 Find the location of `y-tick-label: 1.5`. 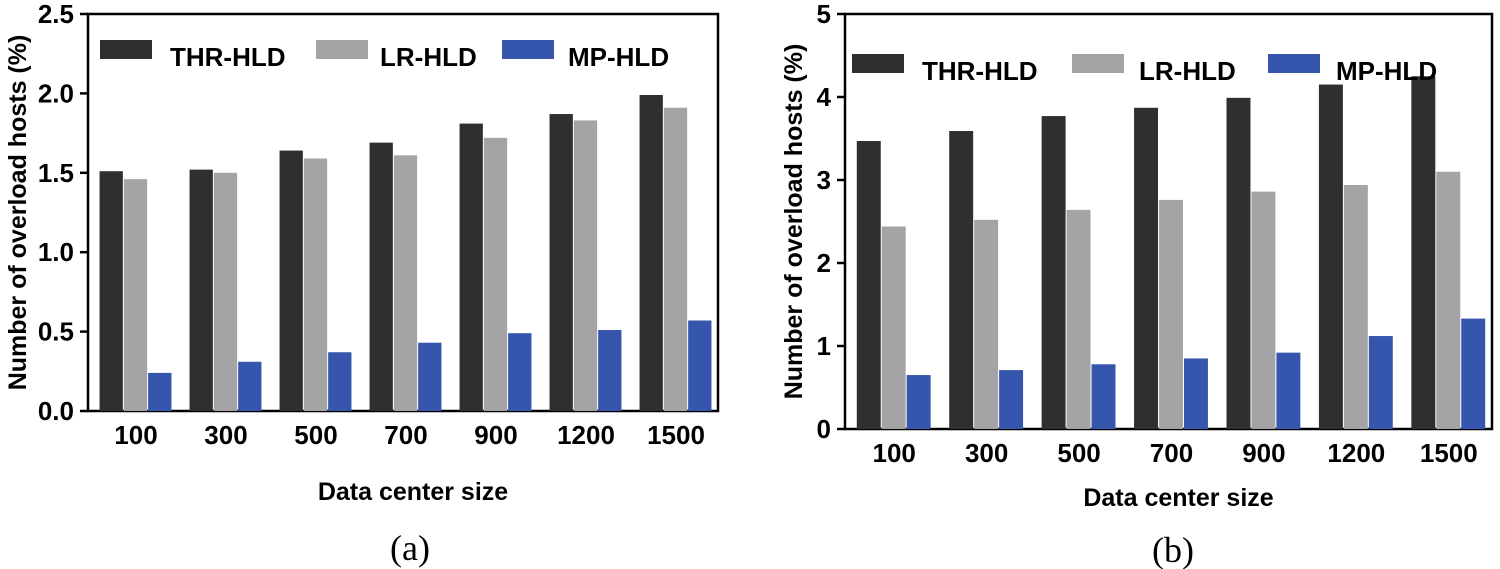

y-tick-label: 1.5 is located at coordinates (56, 173).